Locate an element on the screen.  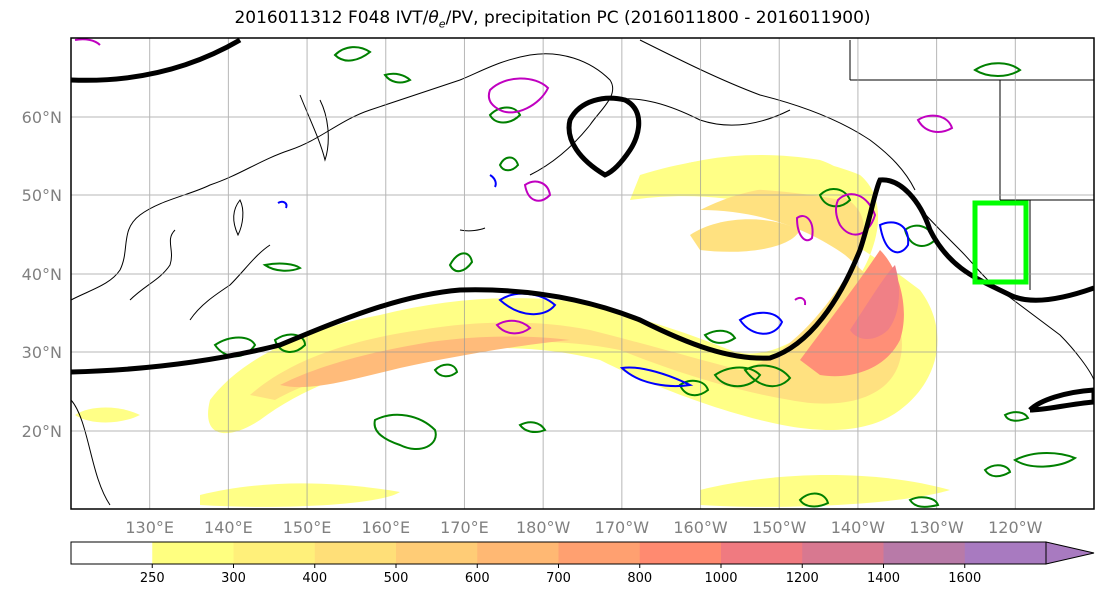
colorbar-label: 1600 is located at coordinates (964, 578).